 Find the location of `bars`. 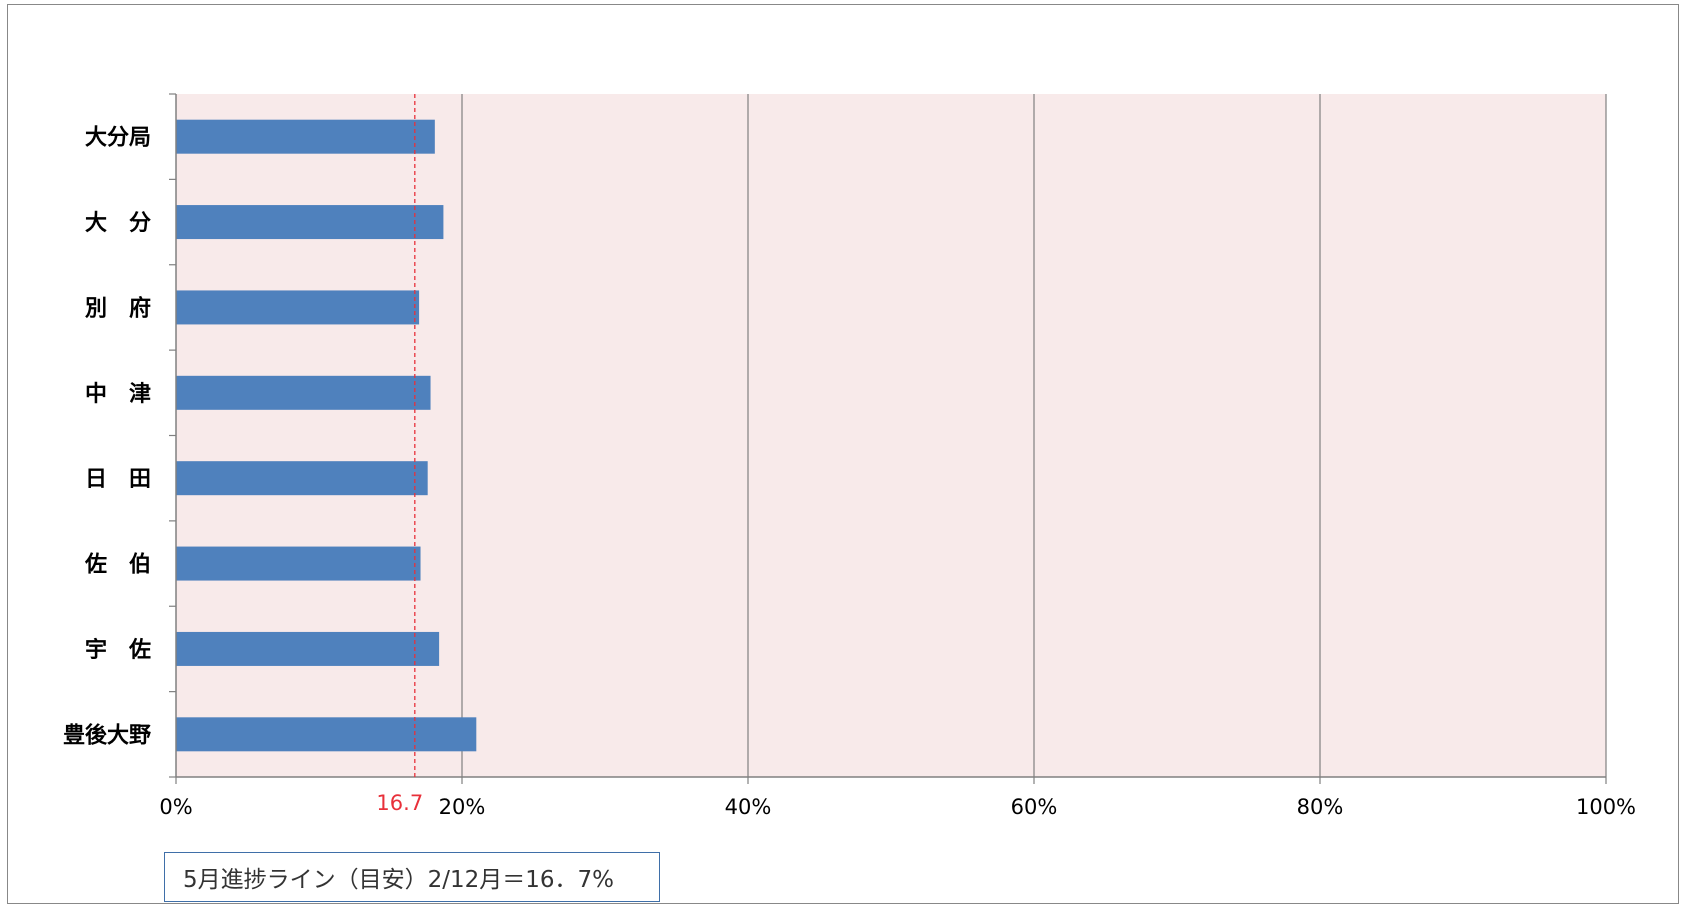

bars is located at coordinates (326, 435).